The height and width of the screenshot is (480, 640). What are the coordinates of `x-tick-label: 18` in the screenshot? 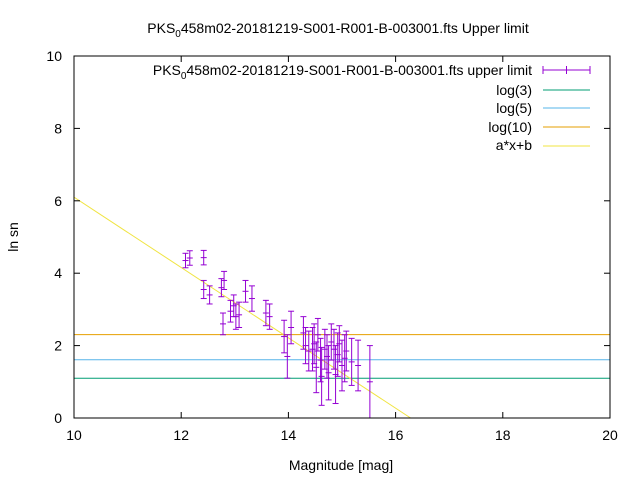 It's located at (503, 435).